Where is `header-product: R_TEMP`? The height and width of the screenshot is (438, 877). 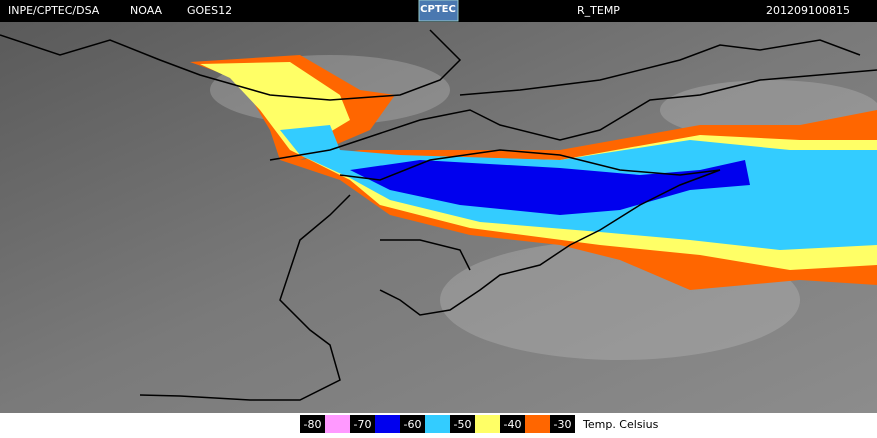
header-product: R_TEMP is located at coordinates (598, 10).